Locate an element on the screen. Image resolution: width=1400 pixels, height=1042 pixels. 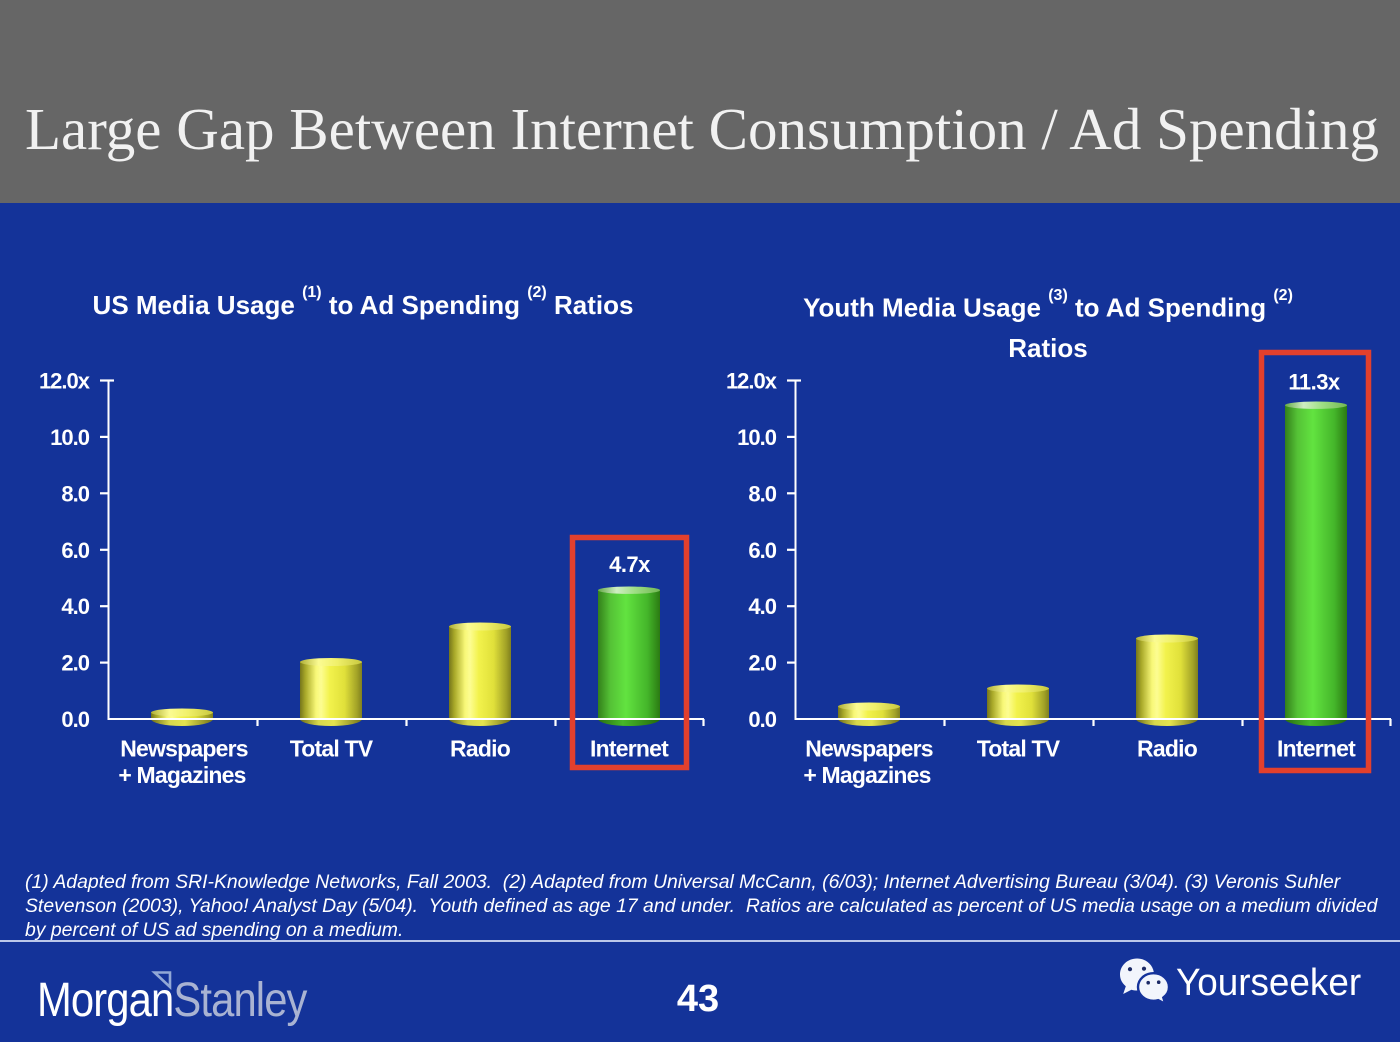
svg-text: 11.3x is located at coordinates (1314, 382).